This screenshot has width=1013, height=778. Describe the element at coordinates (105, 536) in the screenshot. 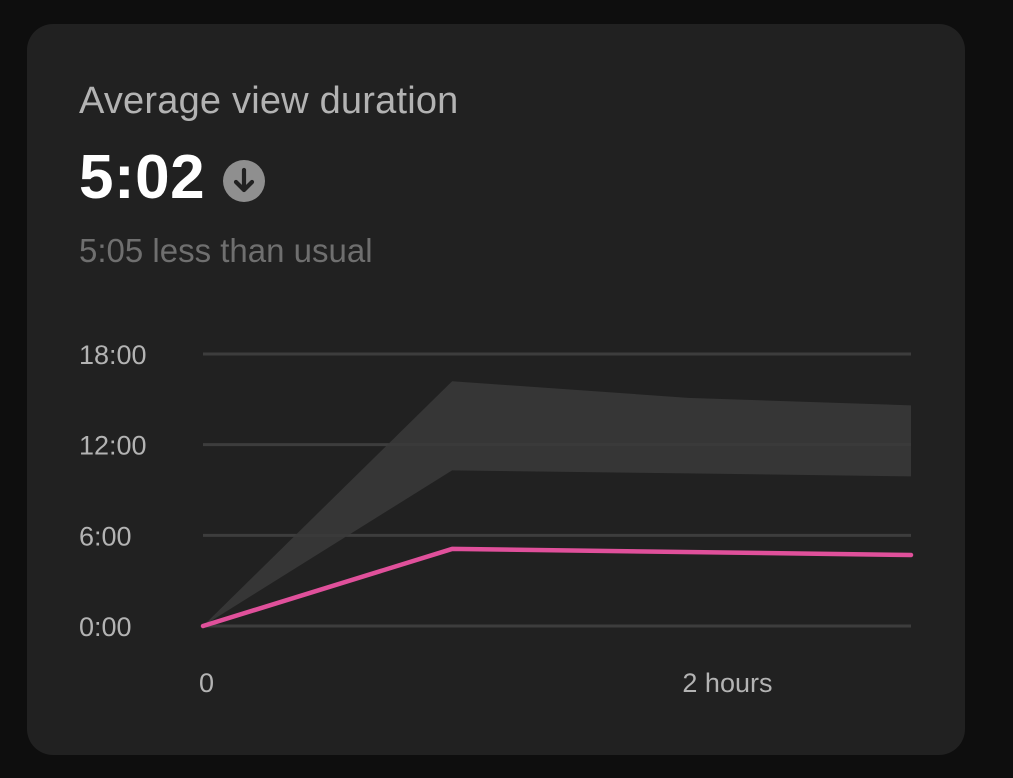

I see `y-tick-label: 6:00` at that location.